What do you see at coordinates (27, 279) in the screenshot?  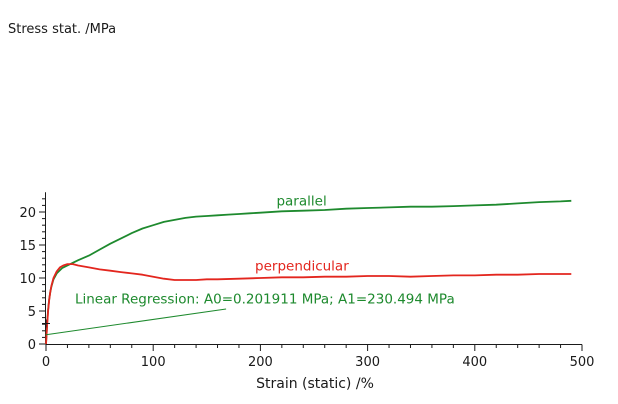 I see `y-tick-label: 10` at bounding box center [27, 279].